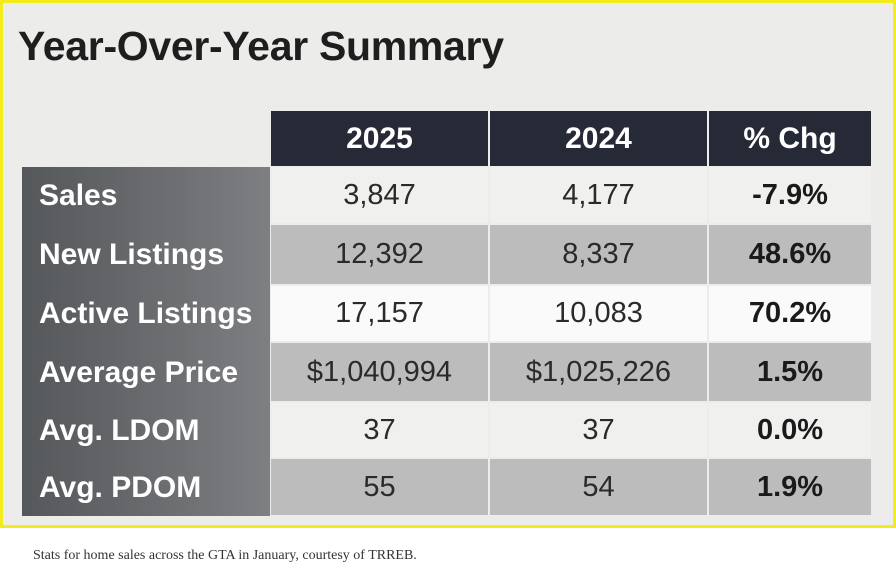  Describe the element at coordinates (146, 313) in the screenshot. I see `row-label: Active Listings` at that location.